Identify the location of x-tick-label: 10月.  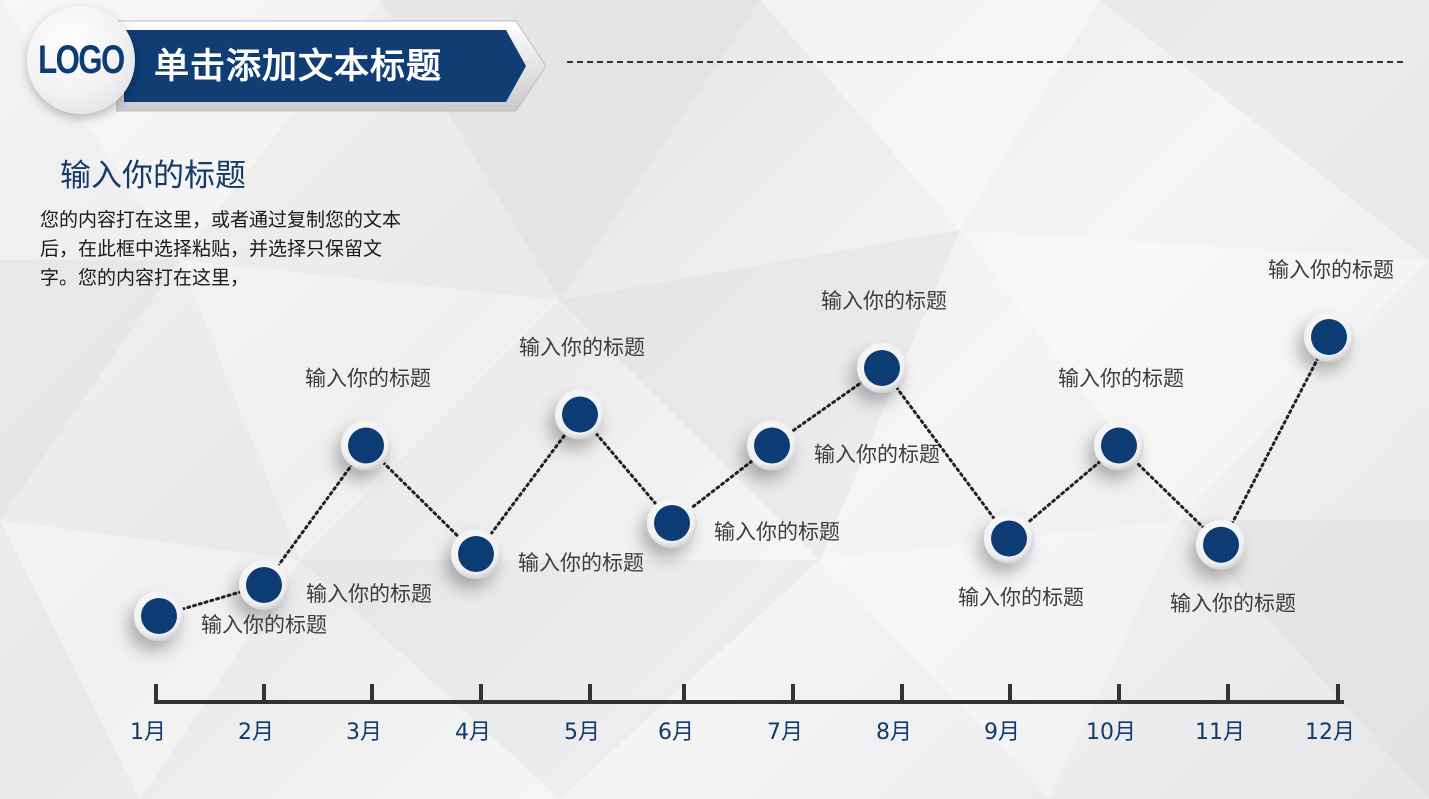
(1111, 732).